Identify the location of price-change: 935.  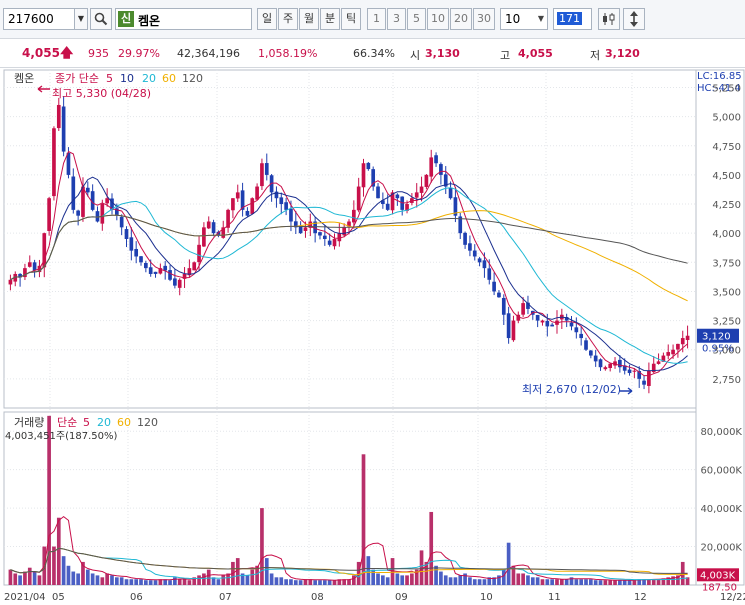
(98, 53).